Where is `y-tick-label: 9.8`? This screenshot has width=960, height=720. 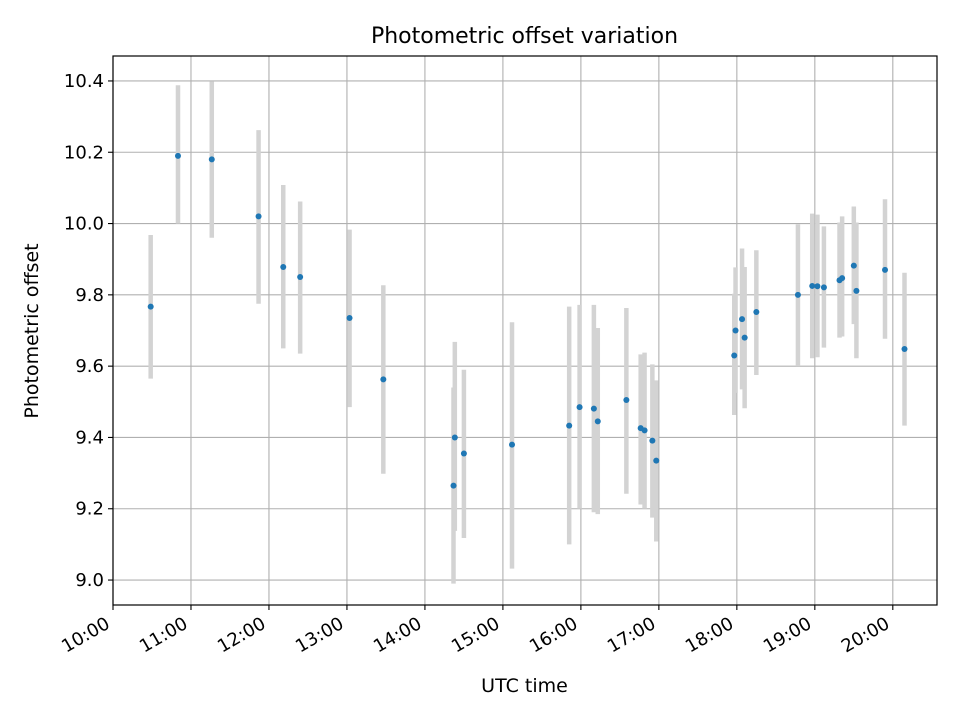 y-tick-label: 9.8 is located at coordinates (89, 295).